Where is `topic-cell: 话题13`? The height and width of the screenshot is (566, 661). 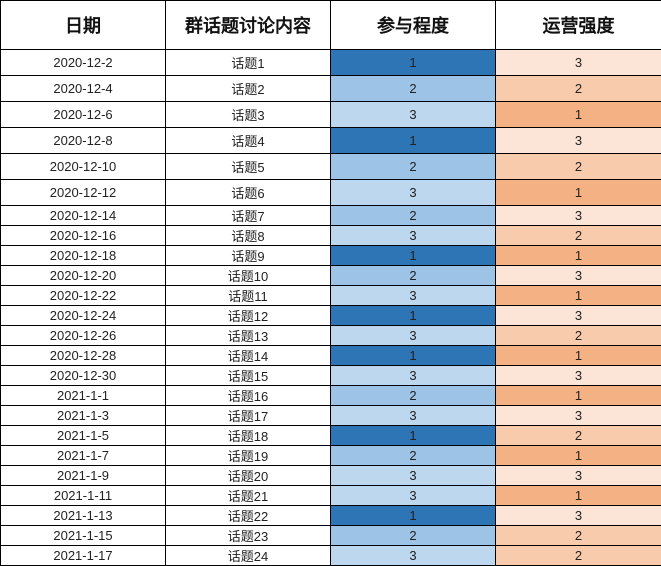
topic-cell: 话题13 is located at coordinates (248, 336).